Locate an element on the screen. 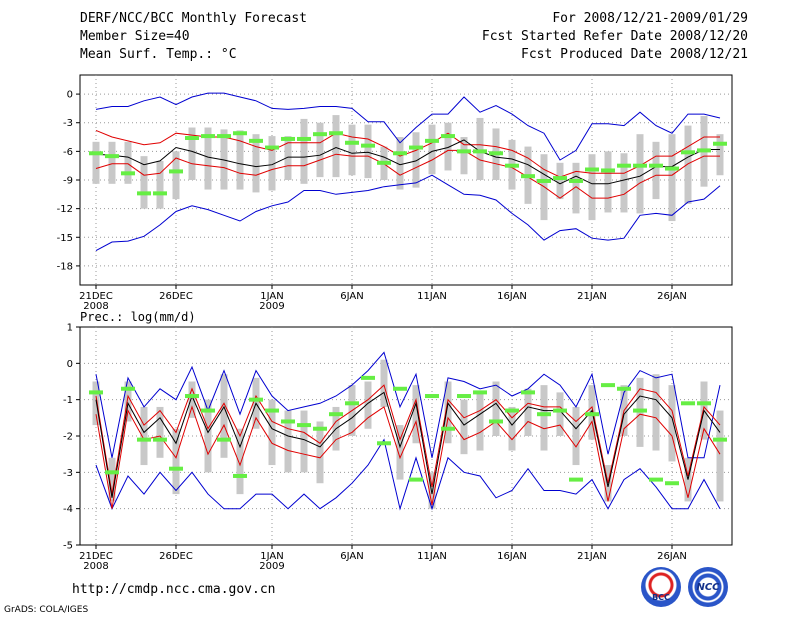  x-tick-label: 21DEC is located at coordinates (96, 556).